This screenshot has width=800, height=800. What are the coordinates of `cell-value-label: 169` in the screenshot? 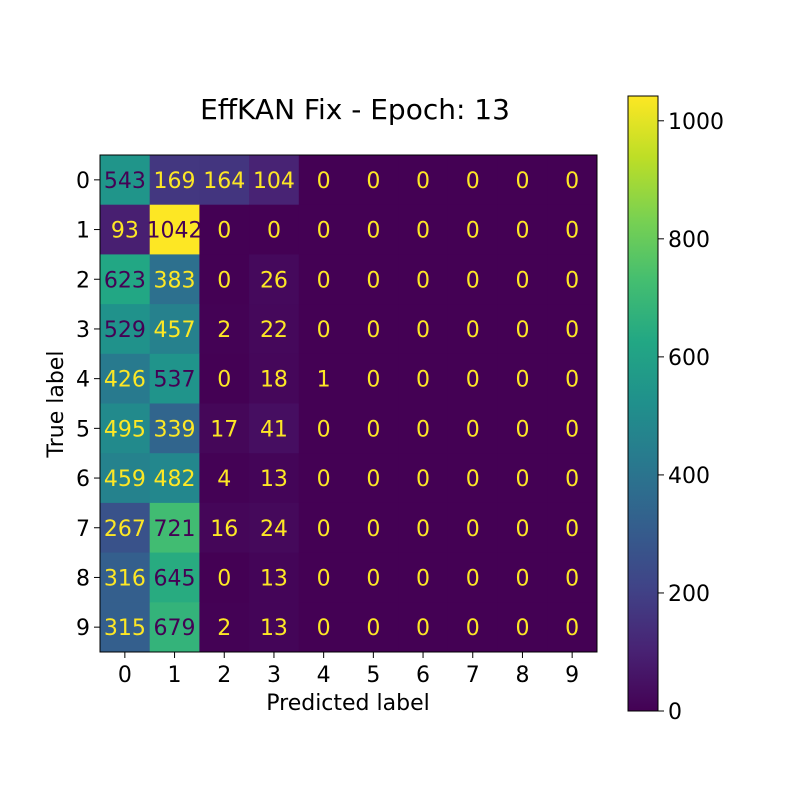 It's located at (175, 181).